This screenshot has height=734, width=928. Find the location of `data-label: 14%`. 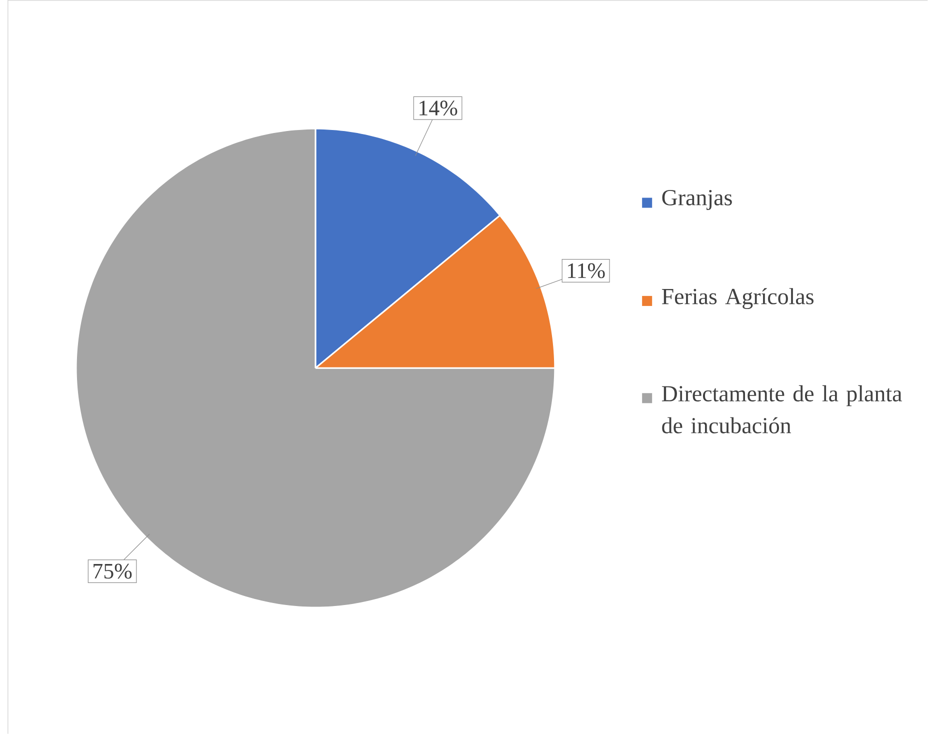

data-label: 14% is located at coordinates (439, 108).